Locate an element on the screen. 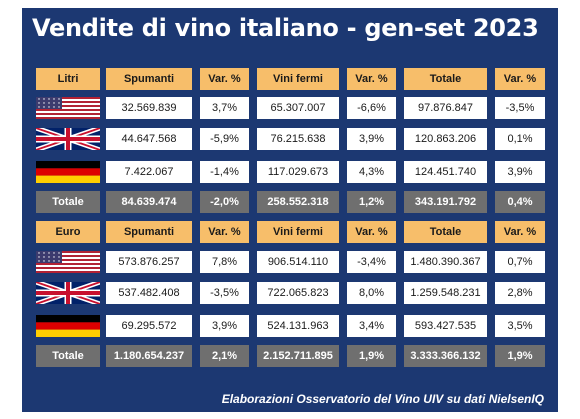 This screenshot has width=580, height=419. table-cell: 537.482.408 is located at coordinates (149, 293).